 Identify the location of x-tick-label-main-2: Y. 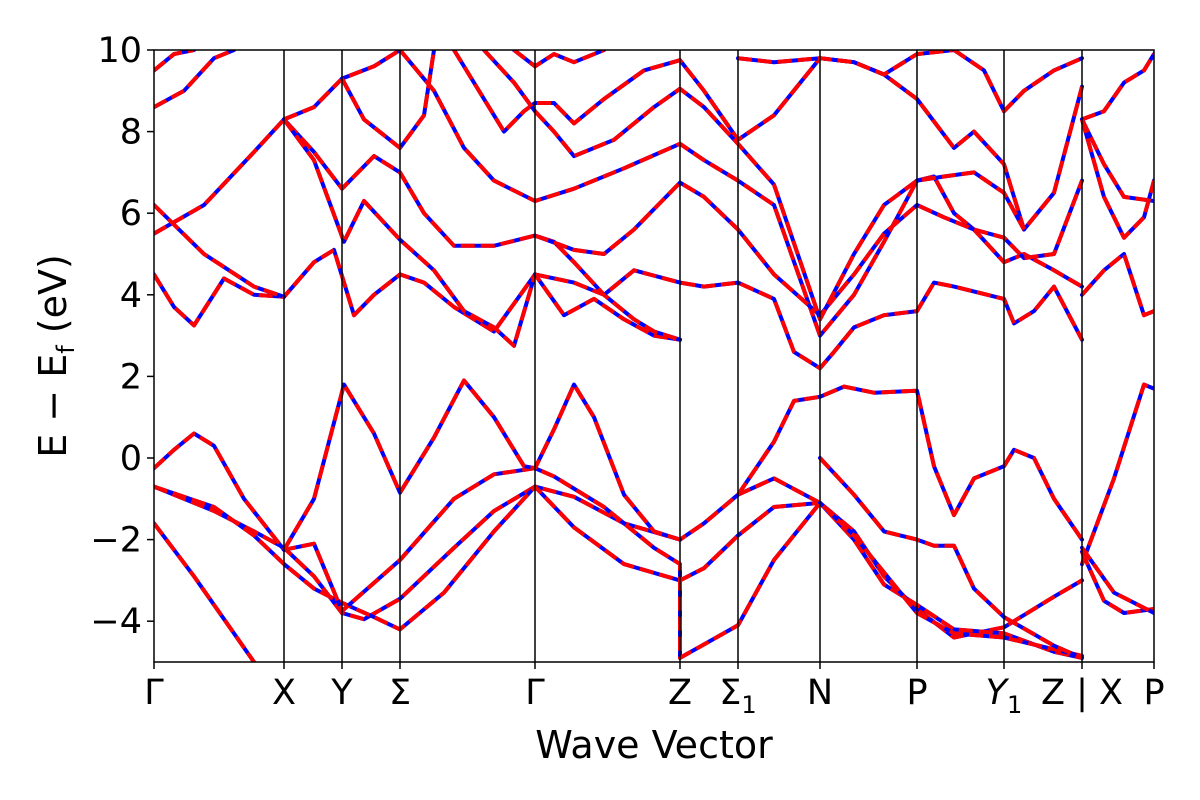
(341, 693).